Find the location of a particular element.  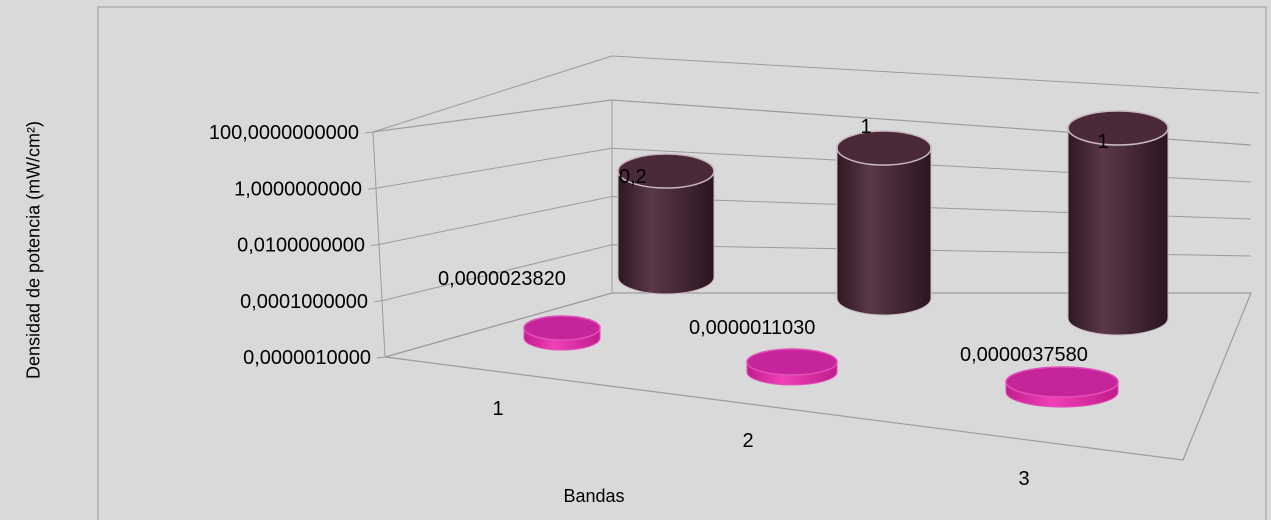

y-tick-label: 0,0100000000 is located at coordinates (301, 246).